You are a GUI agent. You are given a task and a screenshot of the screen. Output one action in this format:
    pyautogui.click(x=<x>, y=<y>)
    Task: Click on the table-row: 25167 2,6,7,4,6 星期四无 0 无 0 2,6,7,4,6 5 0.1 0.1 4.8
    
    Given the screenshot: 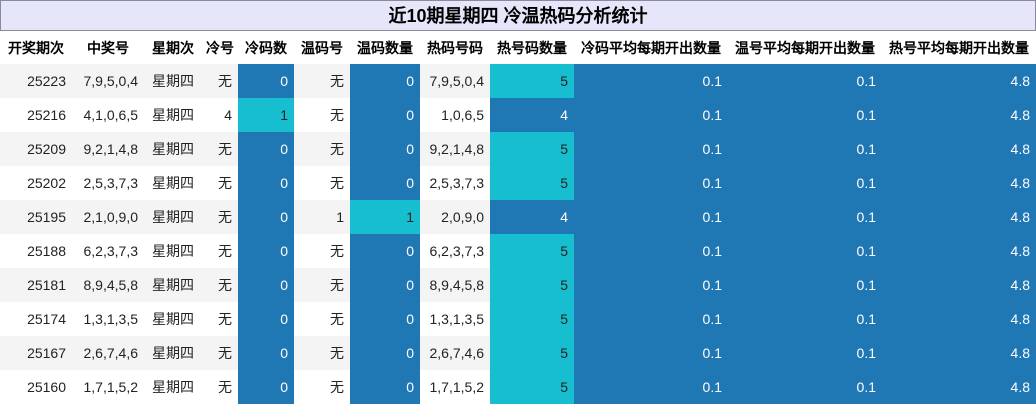 What is the action you would take?
    pyautogui.click(x=518, y=353)
    